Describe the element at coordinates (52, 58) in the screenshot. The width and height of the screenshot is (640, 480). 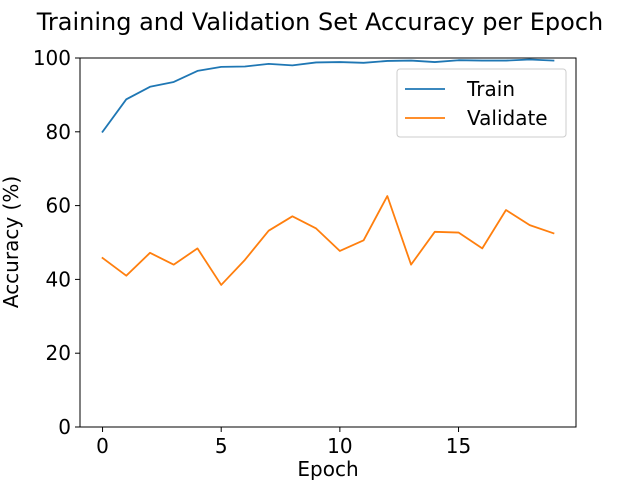
I see `y-tick-label: 100` at that location.